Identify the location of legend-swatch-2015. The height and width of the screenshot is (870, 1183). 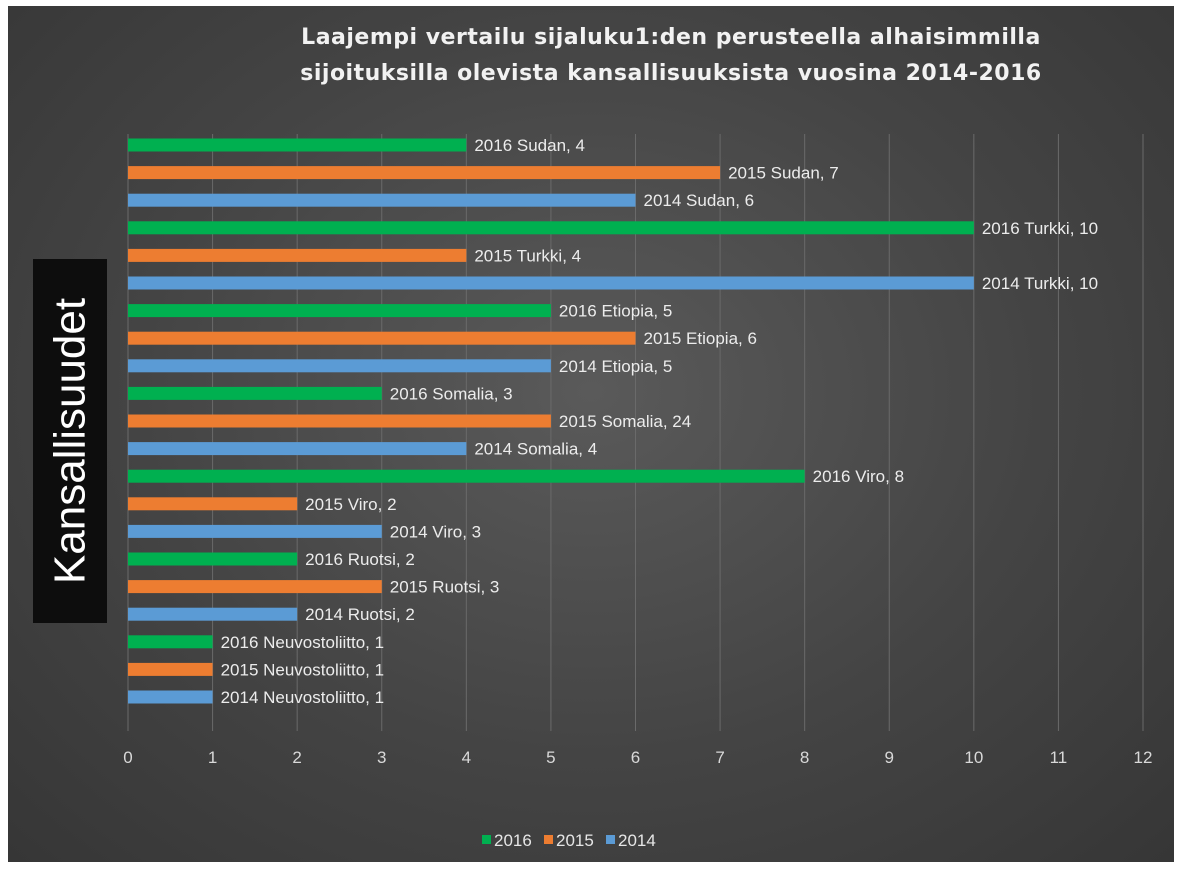
(548, 839).